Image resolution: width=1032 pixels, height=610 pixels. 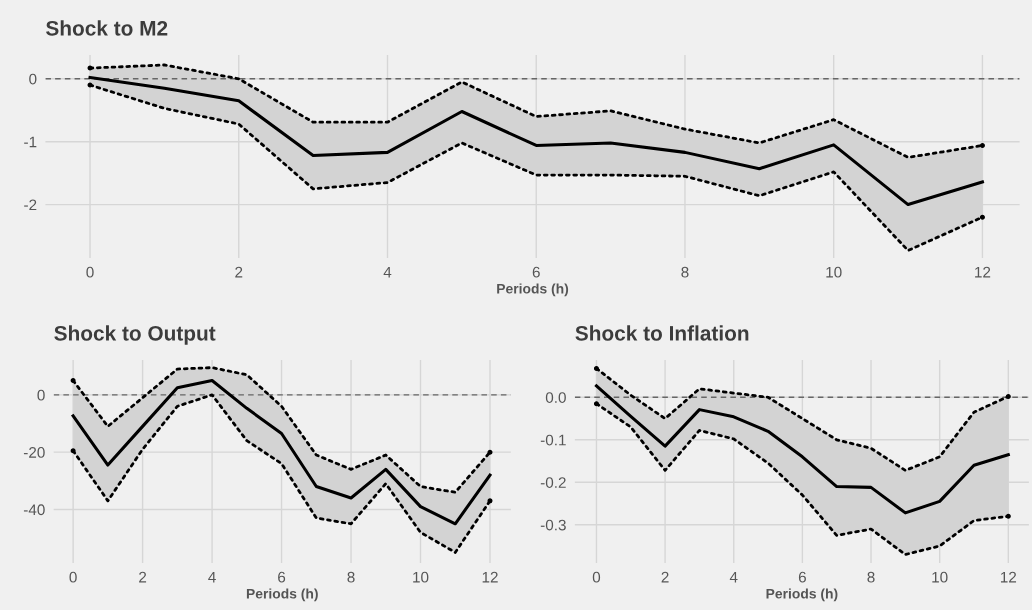 I want to click on y-tick-label: -0.1, so click(x=553, y=440).